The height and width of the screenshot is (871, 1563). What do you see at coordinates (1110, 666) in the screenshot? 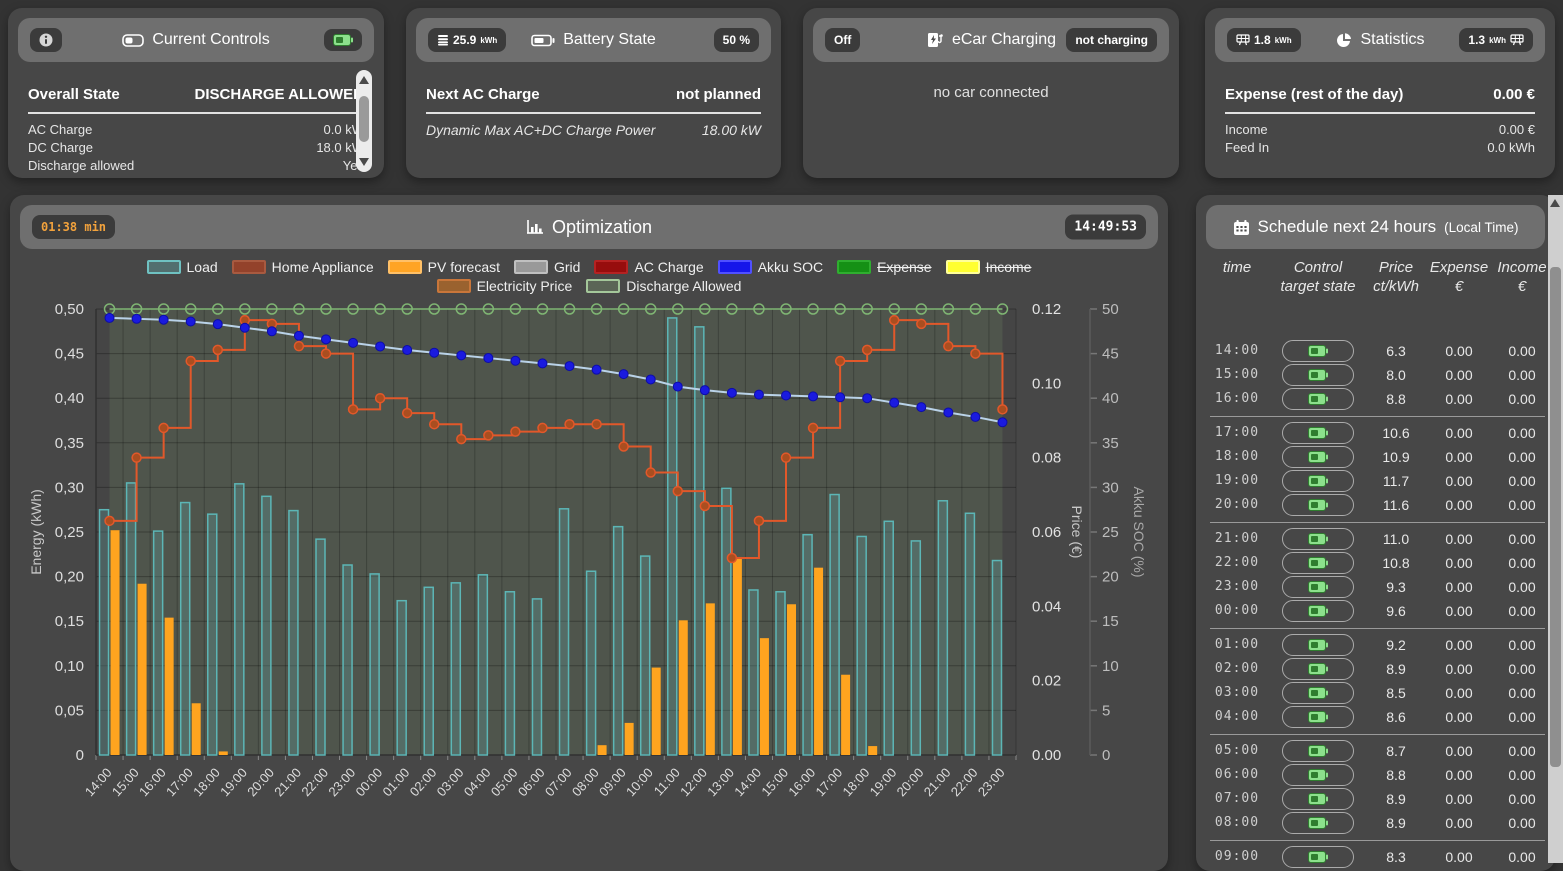
I see `soc-tick-label: 10` at bounding box center [1110, 666].